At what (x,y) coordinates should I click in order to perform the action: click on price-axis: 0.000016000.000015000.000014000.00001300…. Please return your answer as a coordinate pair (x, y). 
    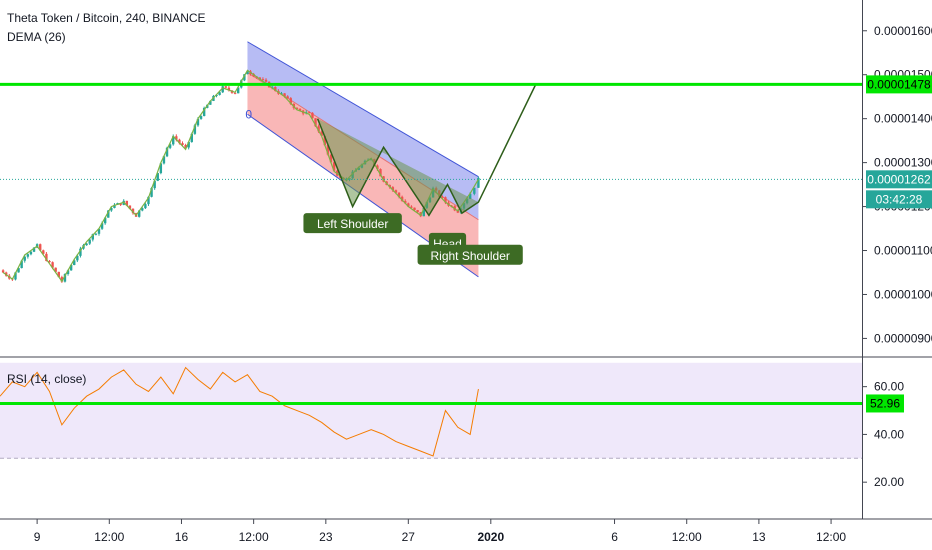
    Looking at the image, I should click on (897, 256).